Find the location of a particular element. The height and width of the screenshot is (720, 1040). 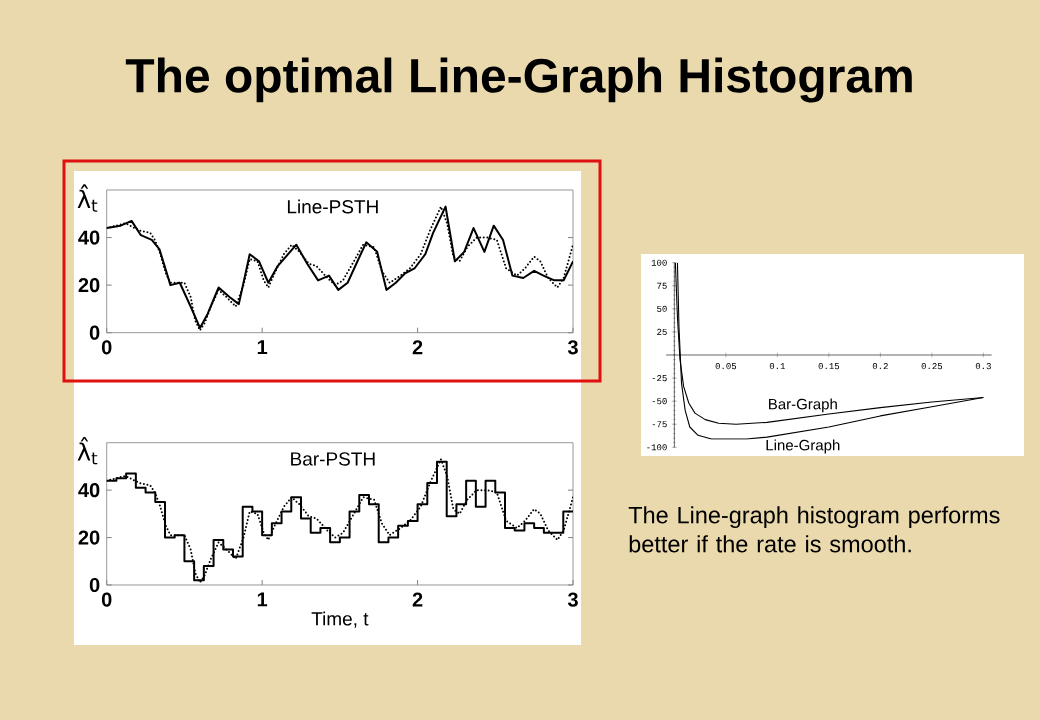

y-tick-label: 25 is located at coordinates (662, 331).